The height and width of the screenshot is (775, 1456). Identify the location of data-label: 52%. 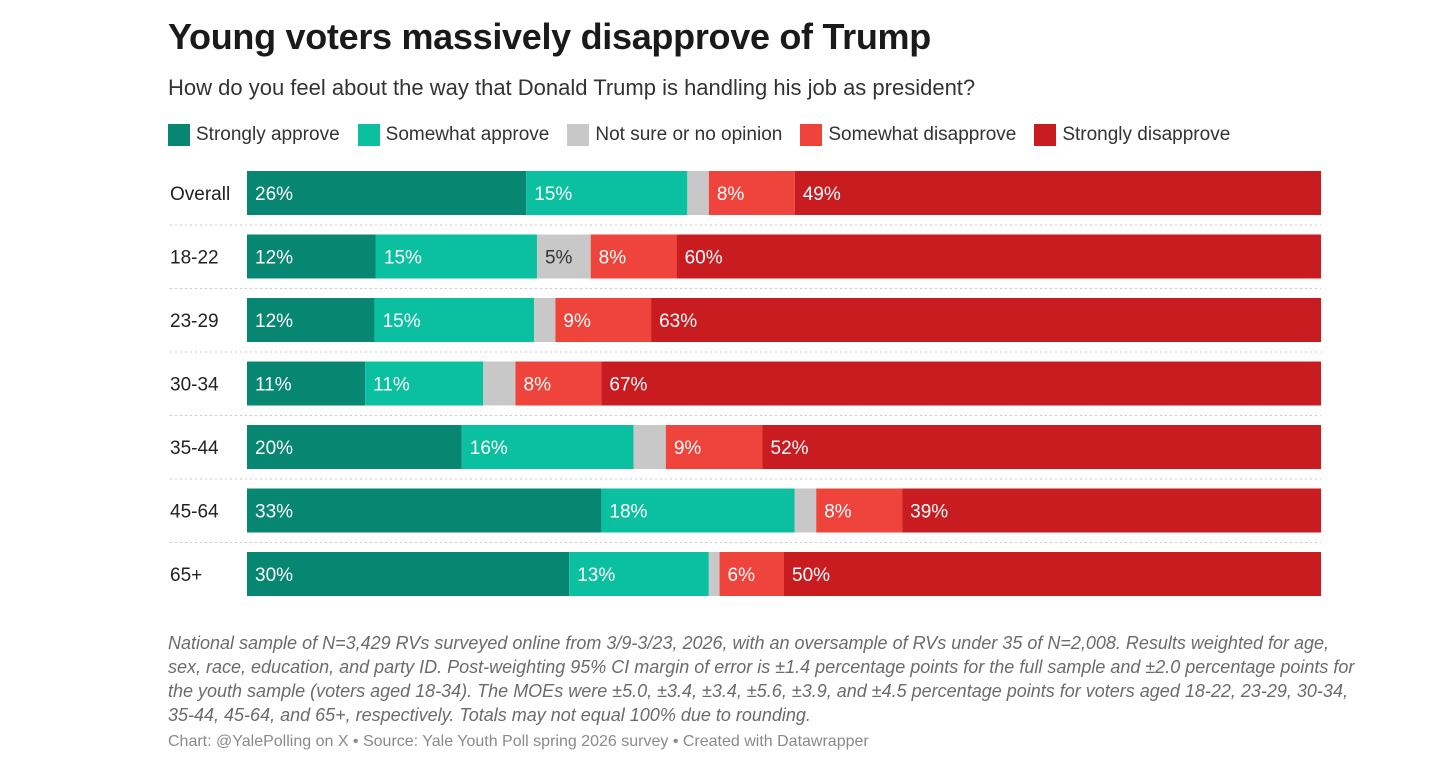
(790, 448).